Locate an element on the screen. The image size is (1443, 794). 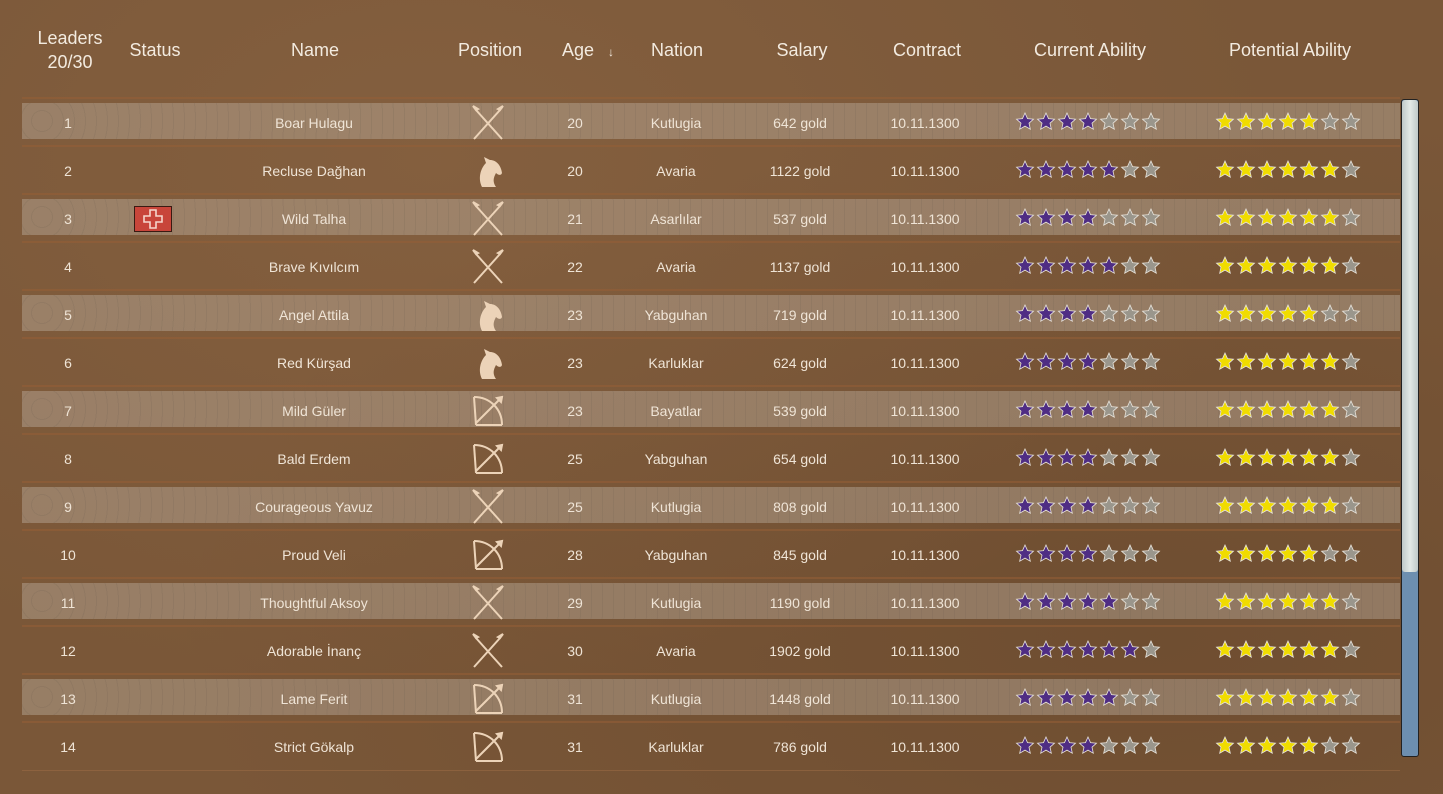
cell-age: 21 is located at coordinates (575, 219).